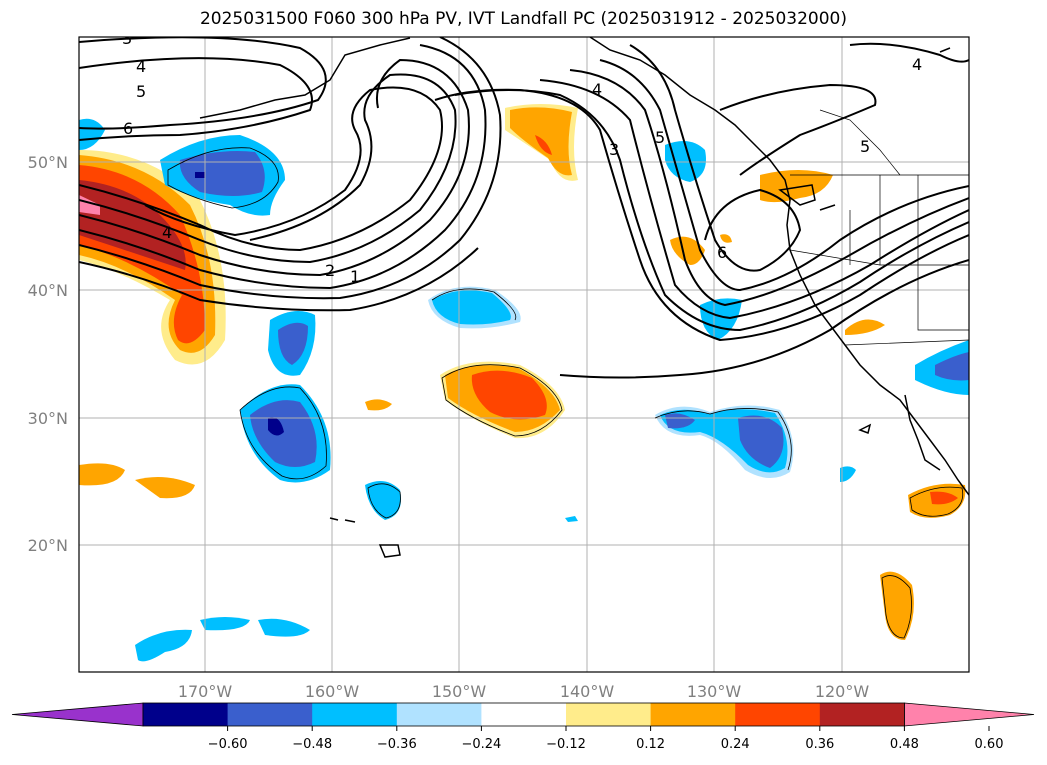 This screenshot has width=1047, height=765. I want to click on lon-label: 140°W, so click(587, 691).